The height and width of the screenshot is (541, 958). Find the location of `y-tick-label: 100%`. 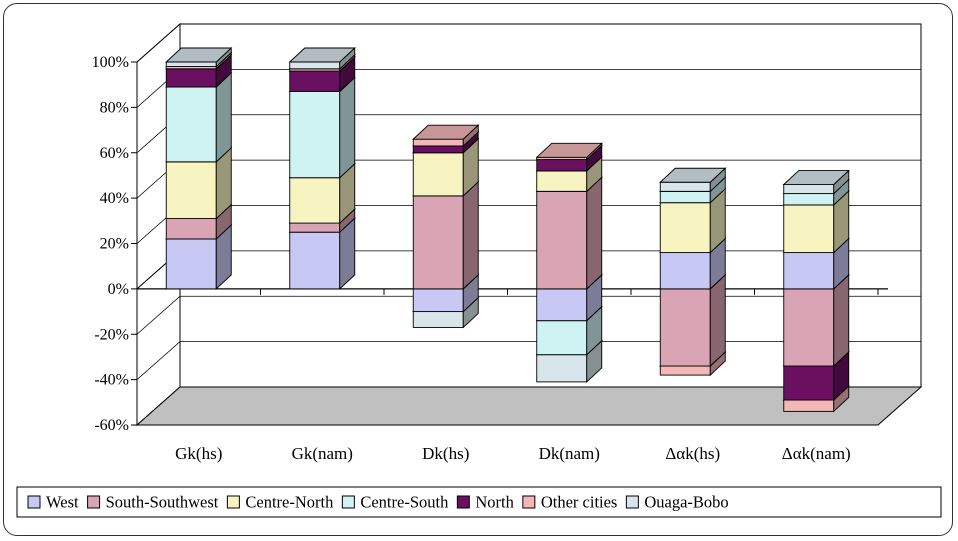

y-tick-label: 100% is located at coordinates (110, 62).